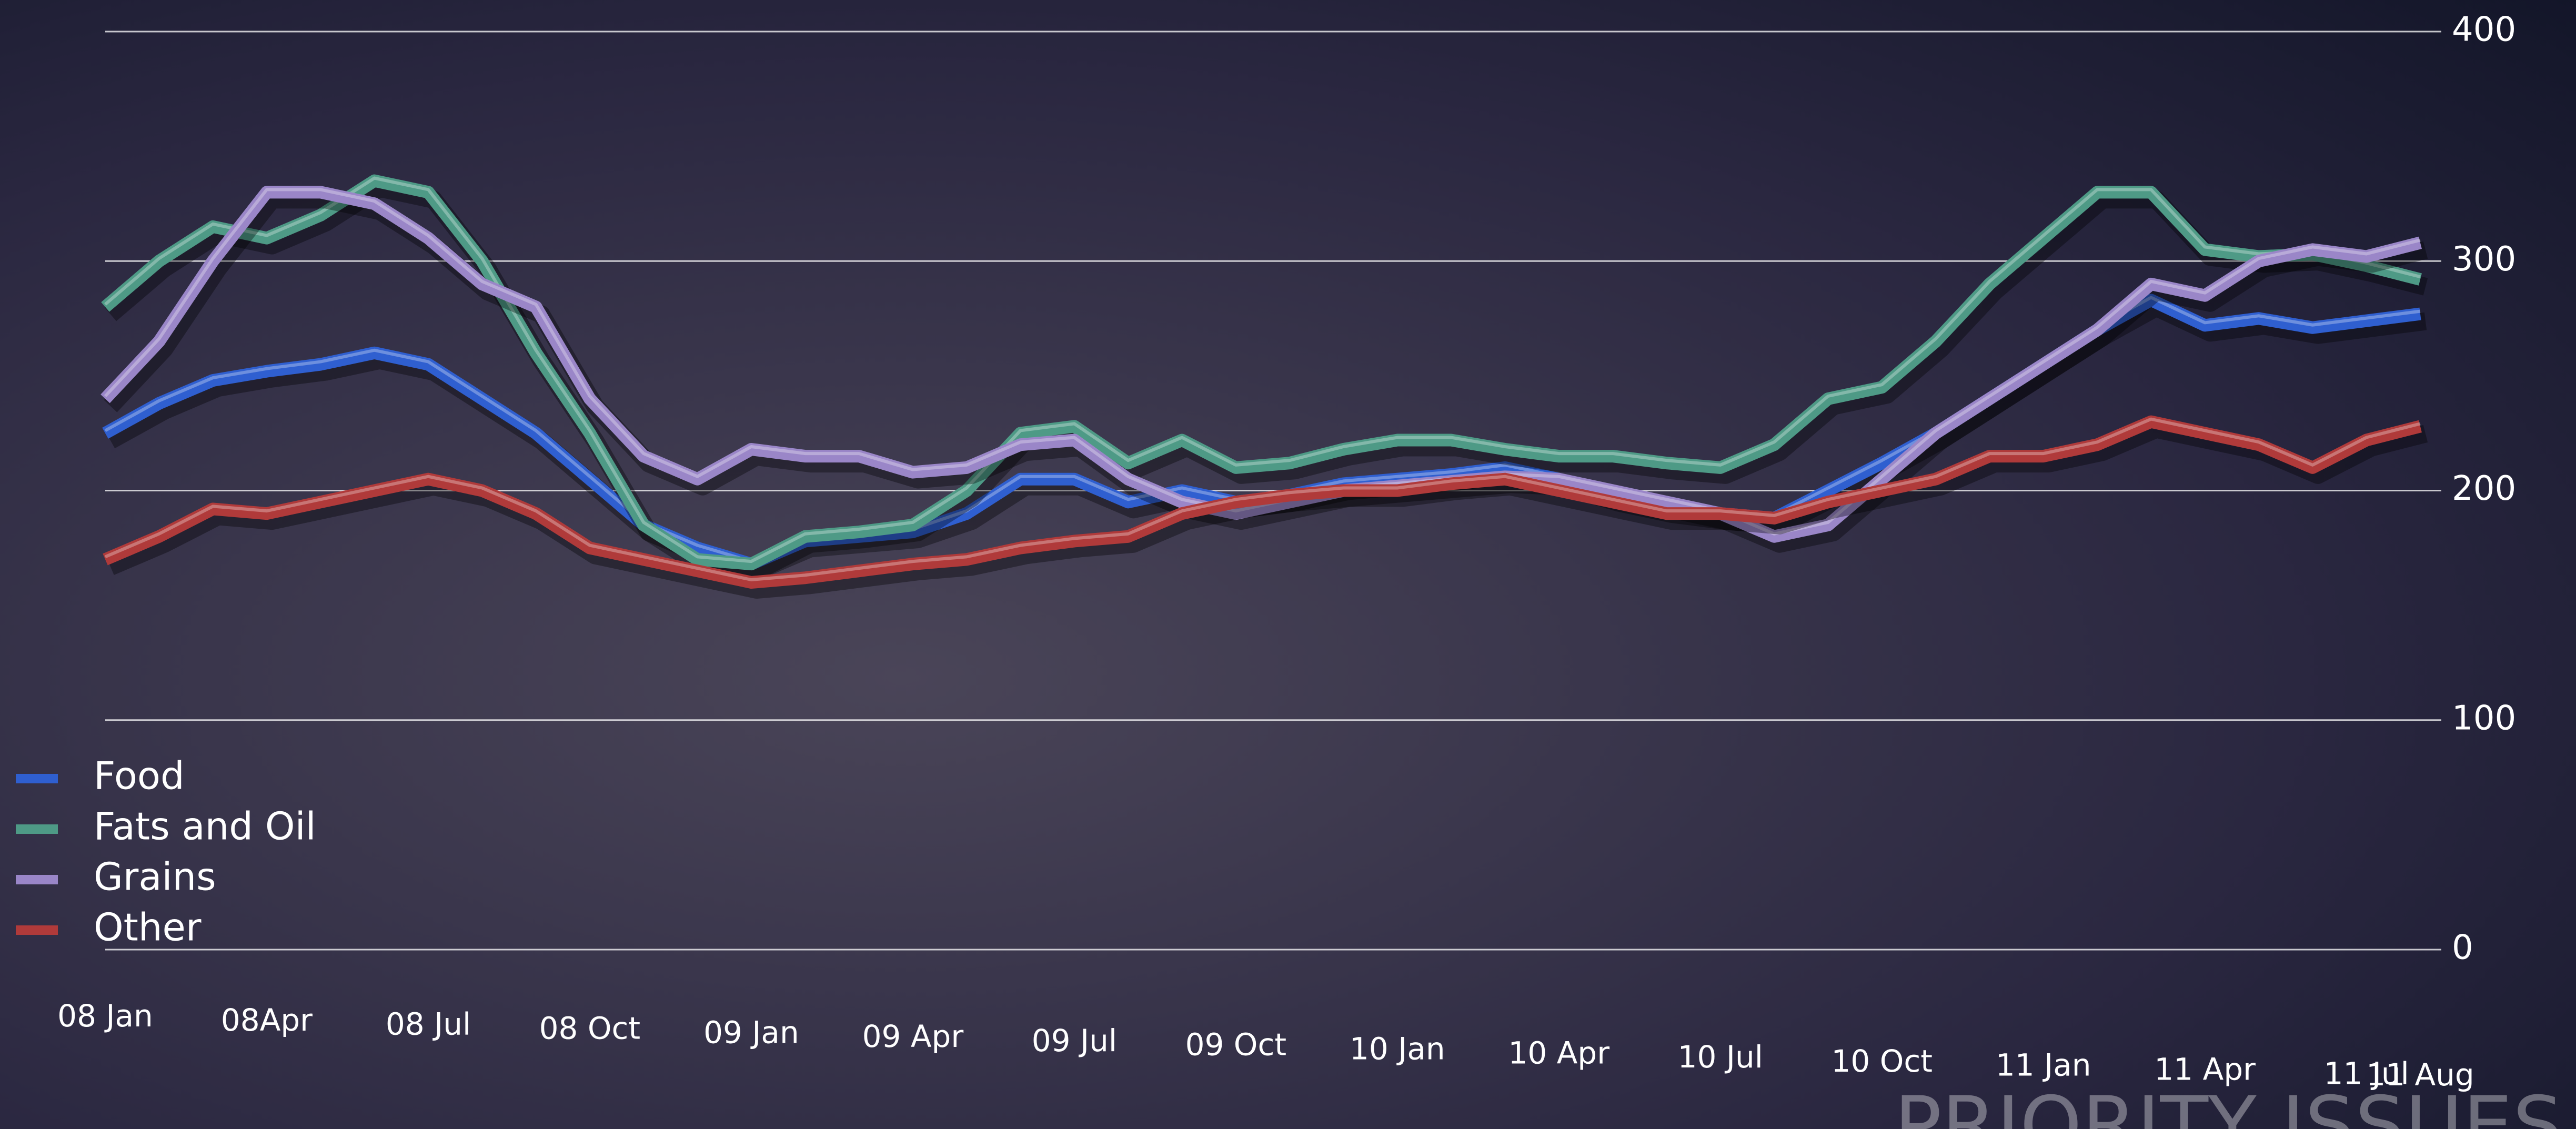 The image size is (2576, 1129). I want to click on x-tick-label: 10 Oct, so click(1882, 1061).